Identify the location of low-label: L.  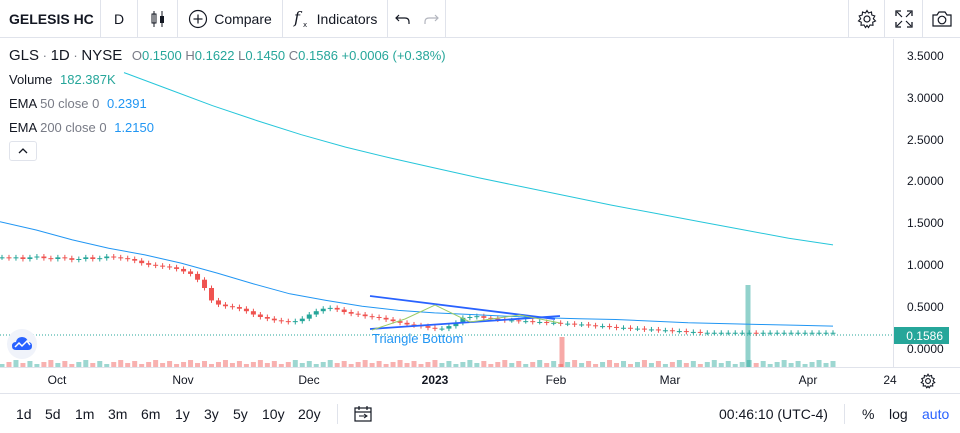
(242, 55).